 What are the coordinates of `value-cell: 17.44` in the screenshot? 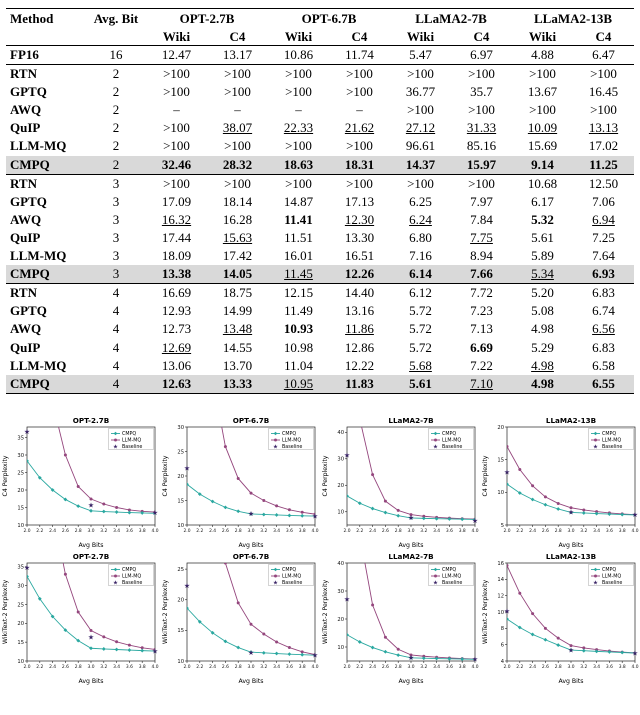 It's located at (176, 237).